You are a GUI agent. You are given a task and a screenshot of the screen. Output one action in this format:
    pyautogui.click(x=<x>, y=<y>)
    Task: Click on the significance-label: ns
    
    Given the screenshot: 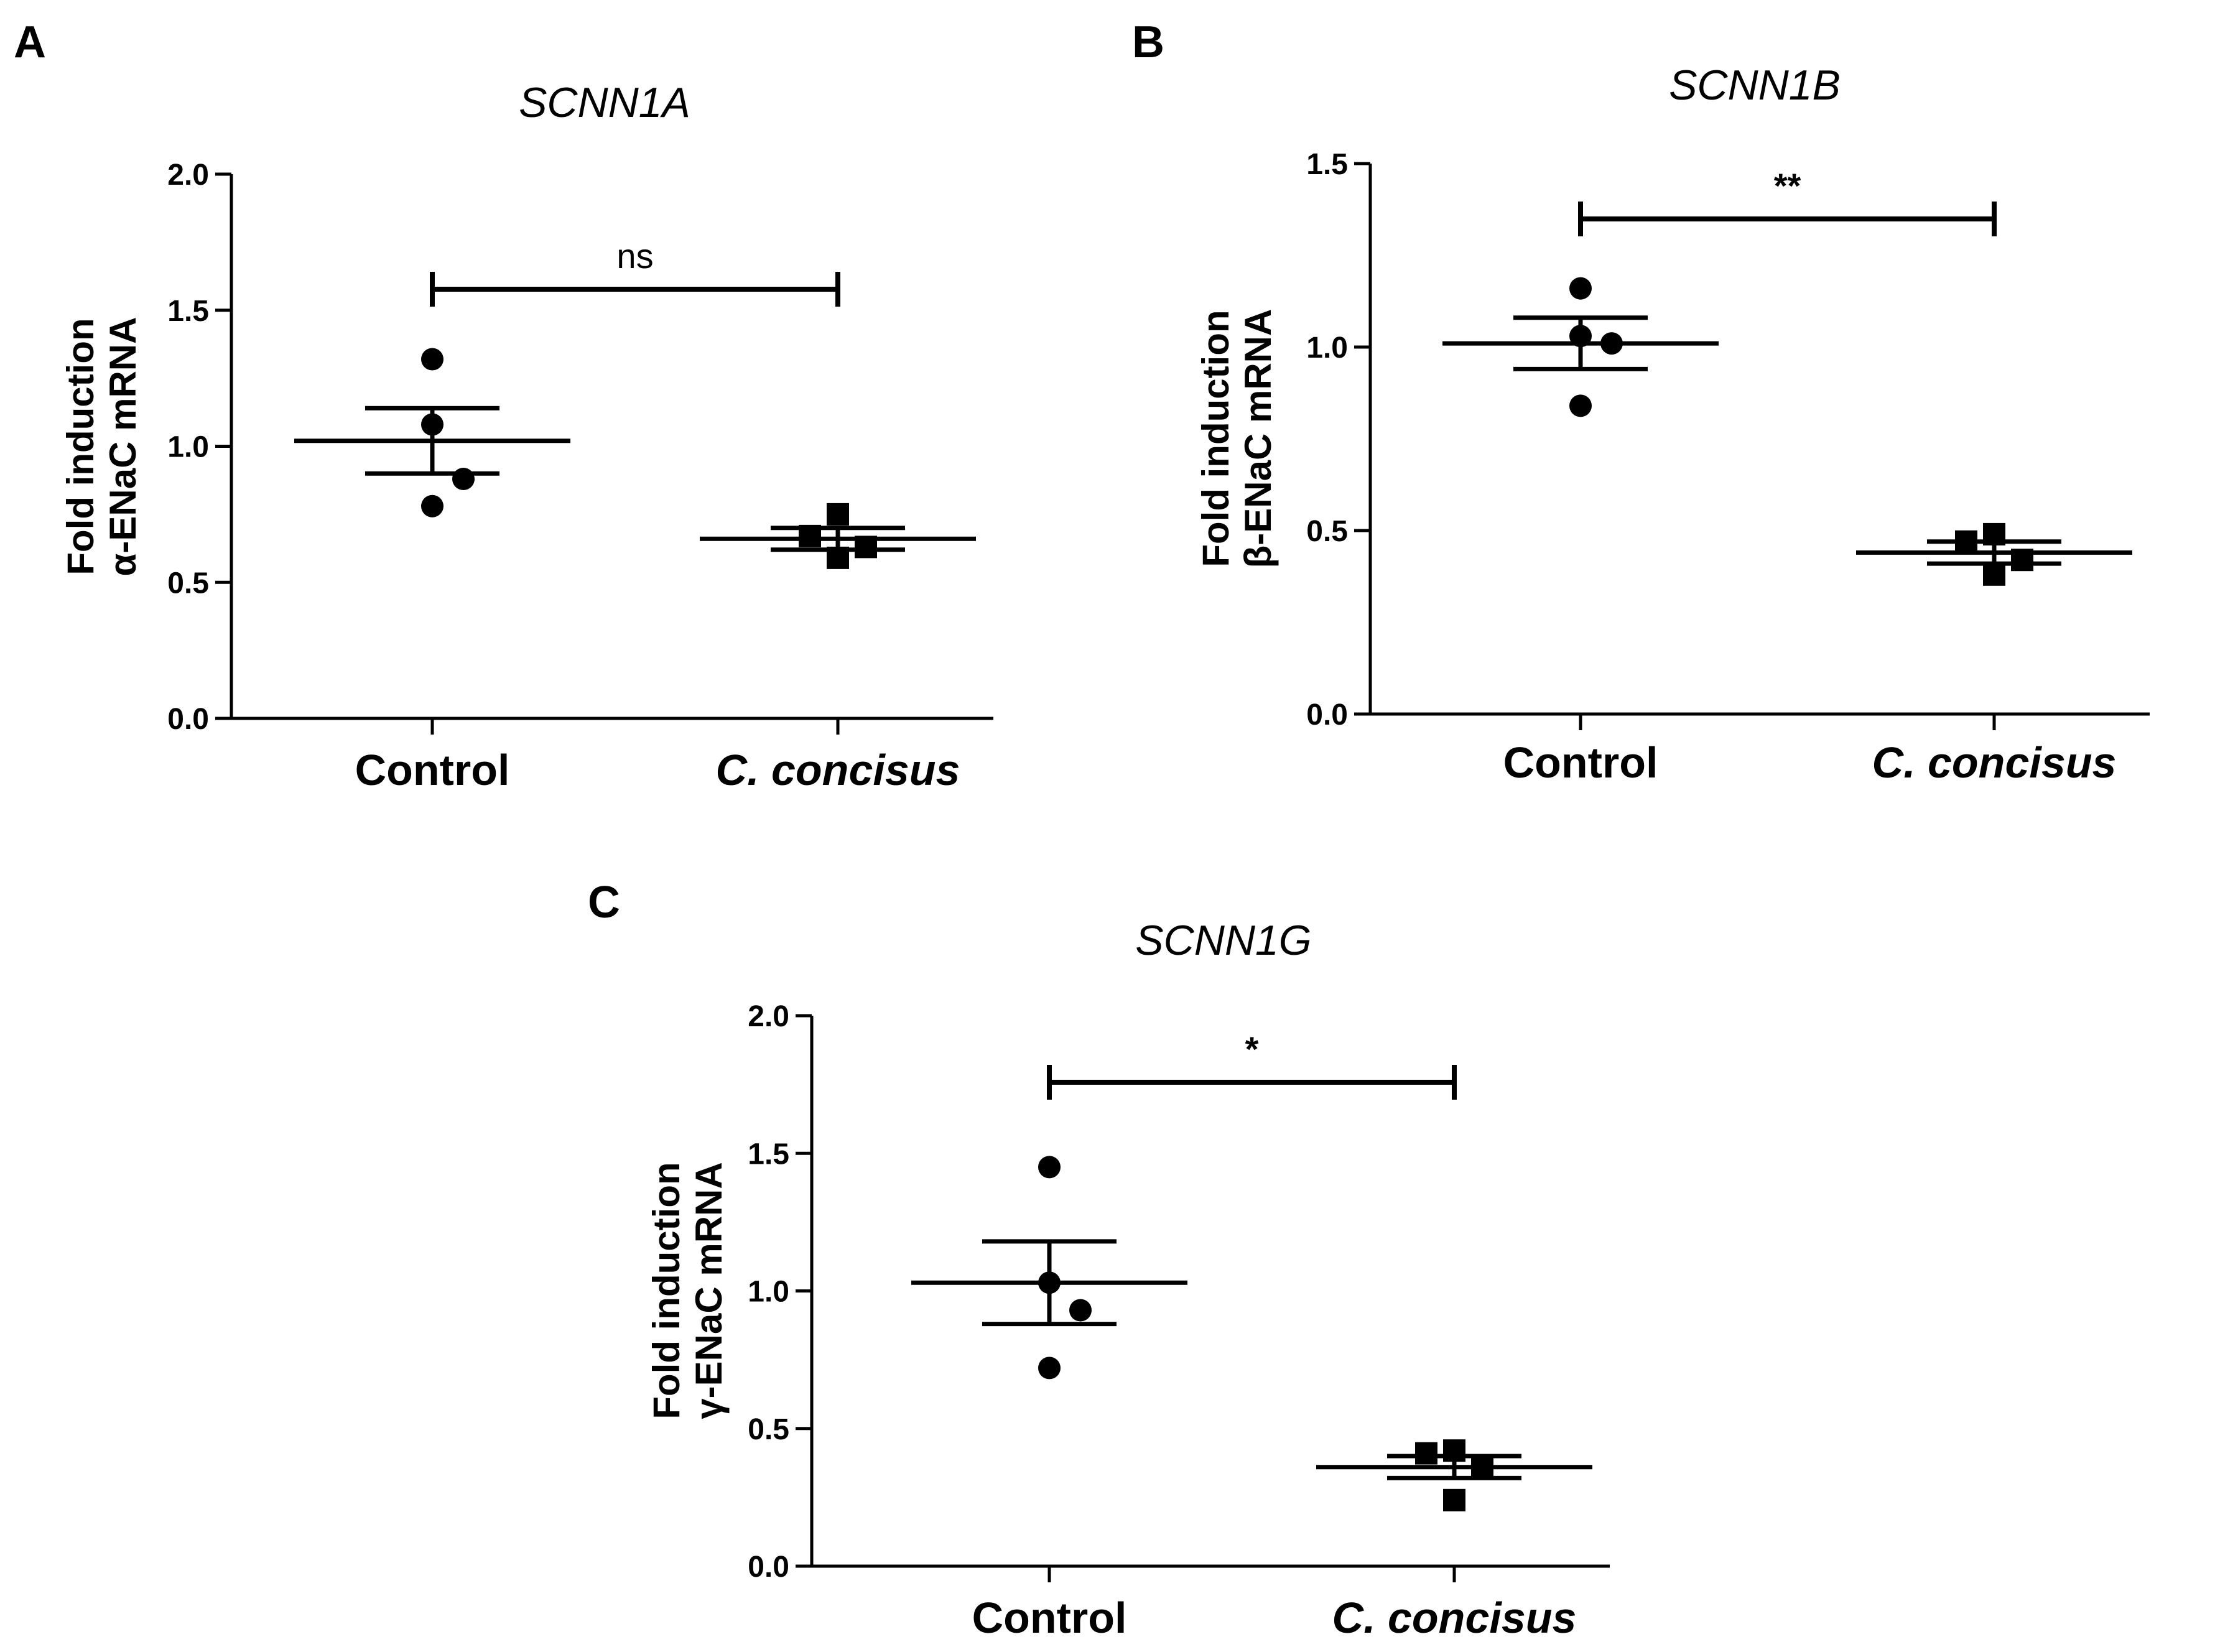 What is the action you would take?
    pyautogui.click(x=634, y=256)
    